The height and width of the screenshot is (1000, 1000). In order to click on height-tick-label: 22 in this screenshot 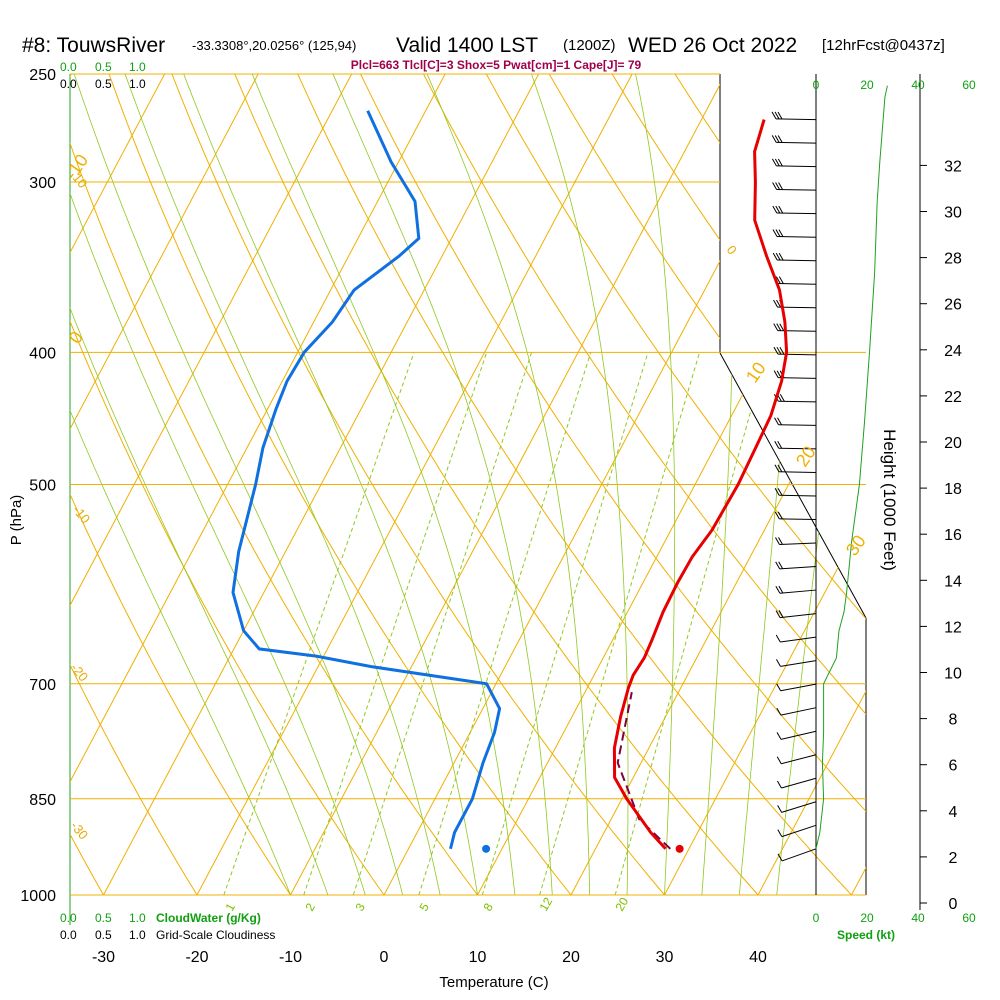, I will do `click(953, 397)`.